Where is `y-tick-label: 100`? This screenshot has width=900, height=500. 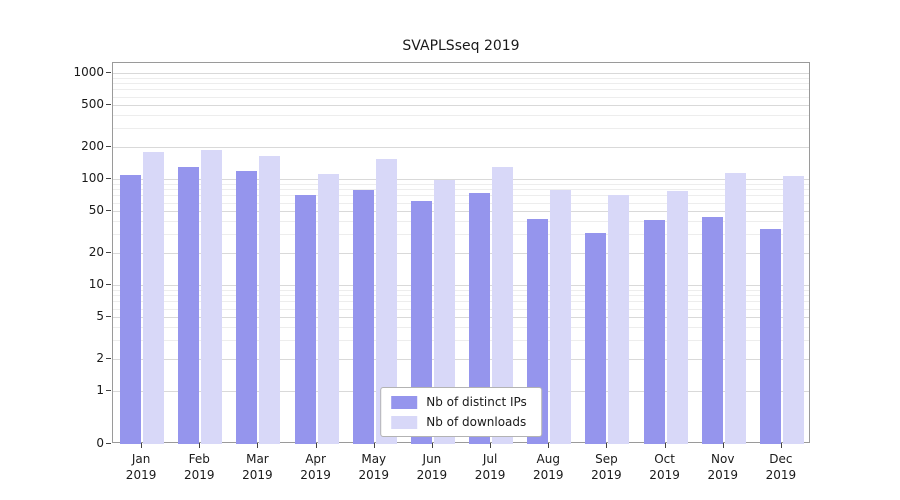
y-tick-label: 100 is located at coordinates (92, 178).